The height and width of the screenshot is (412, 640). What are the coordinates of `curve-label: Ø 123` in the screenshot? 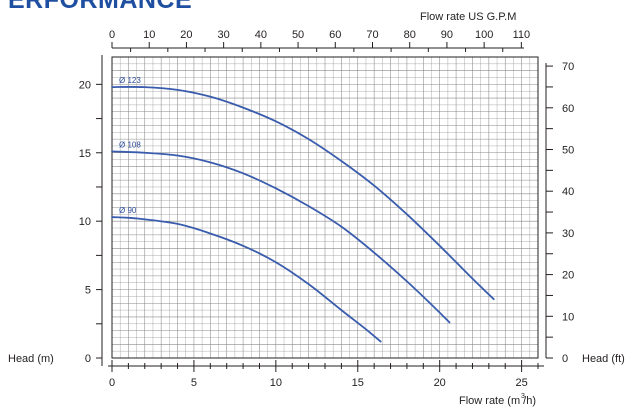 It's located at (130, 80).